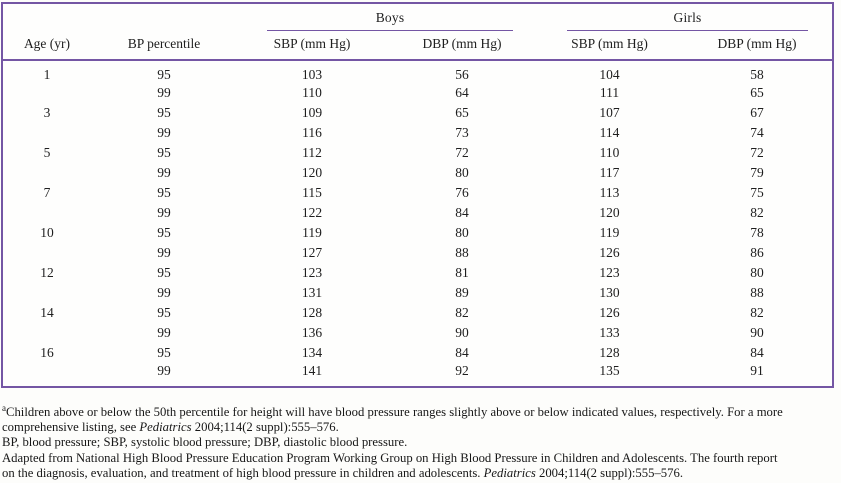 This screenshot has height=483, width=841. I want to click on cell-girls-dbp: 78, so click(757, 232).